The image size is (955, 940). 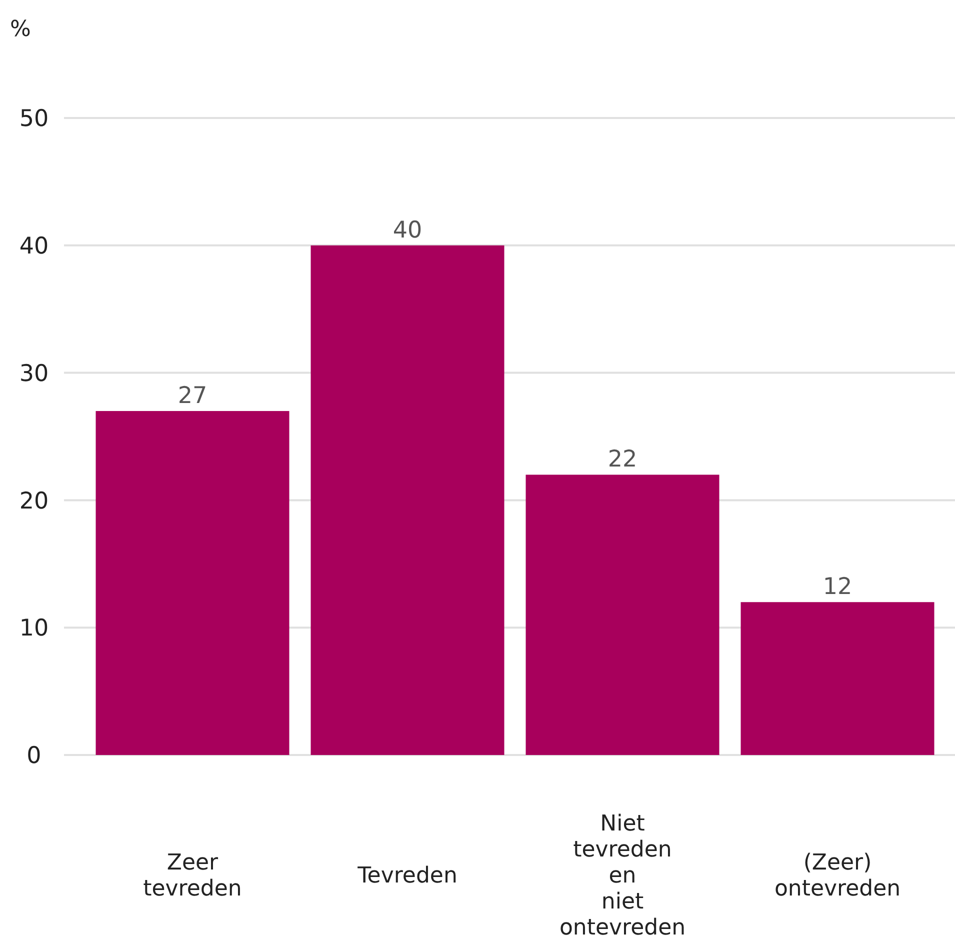 I want to click on data-label: 12, so click(x=837, y=587).